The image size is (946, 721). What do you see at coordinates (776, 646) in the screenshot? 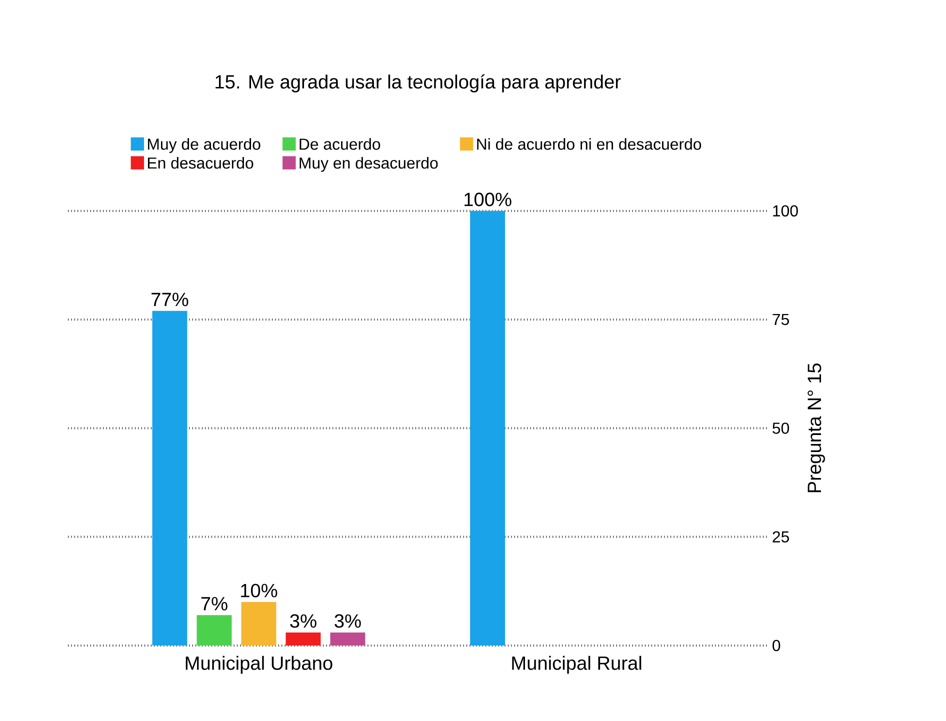
I see `y-tick-label: 0` at bounding box center [776, 646].